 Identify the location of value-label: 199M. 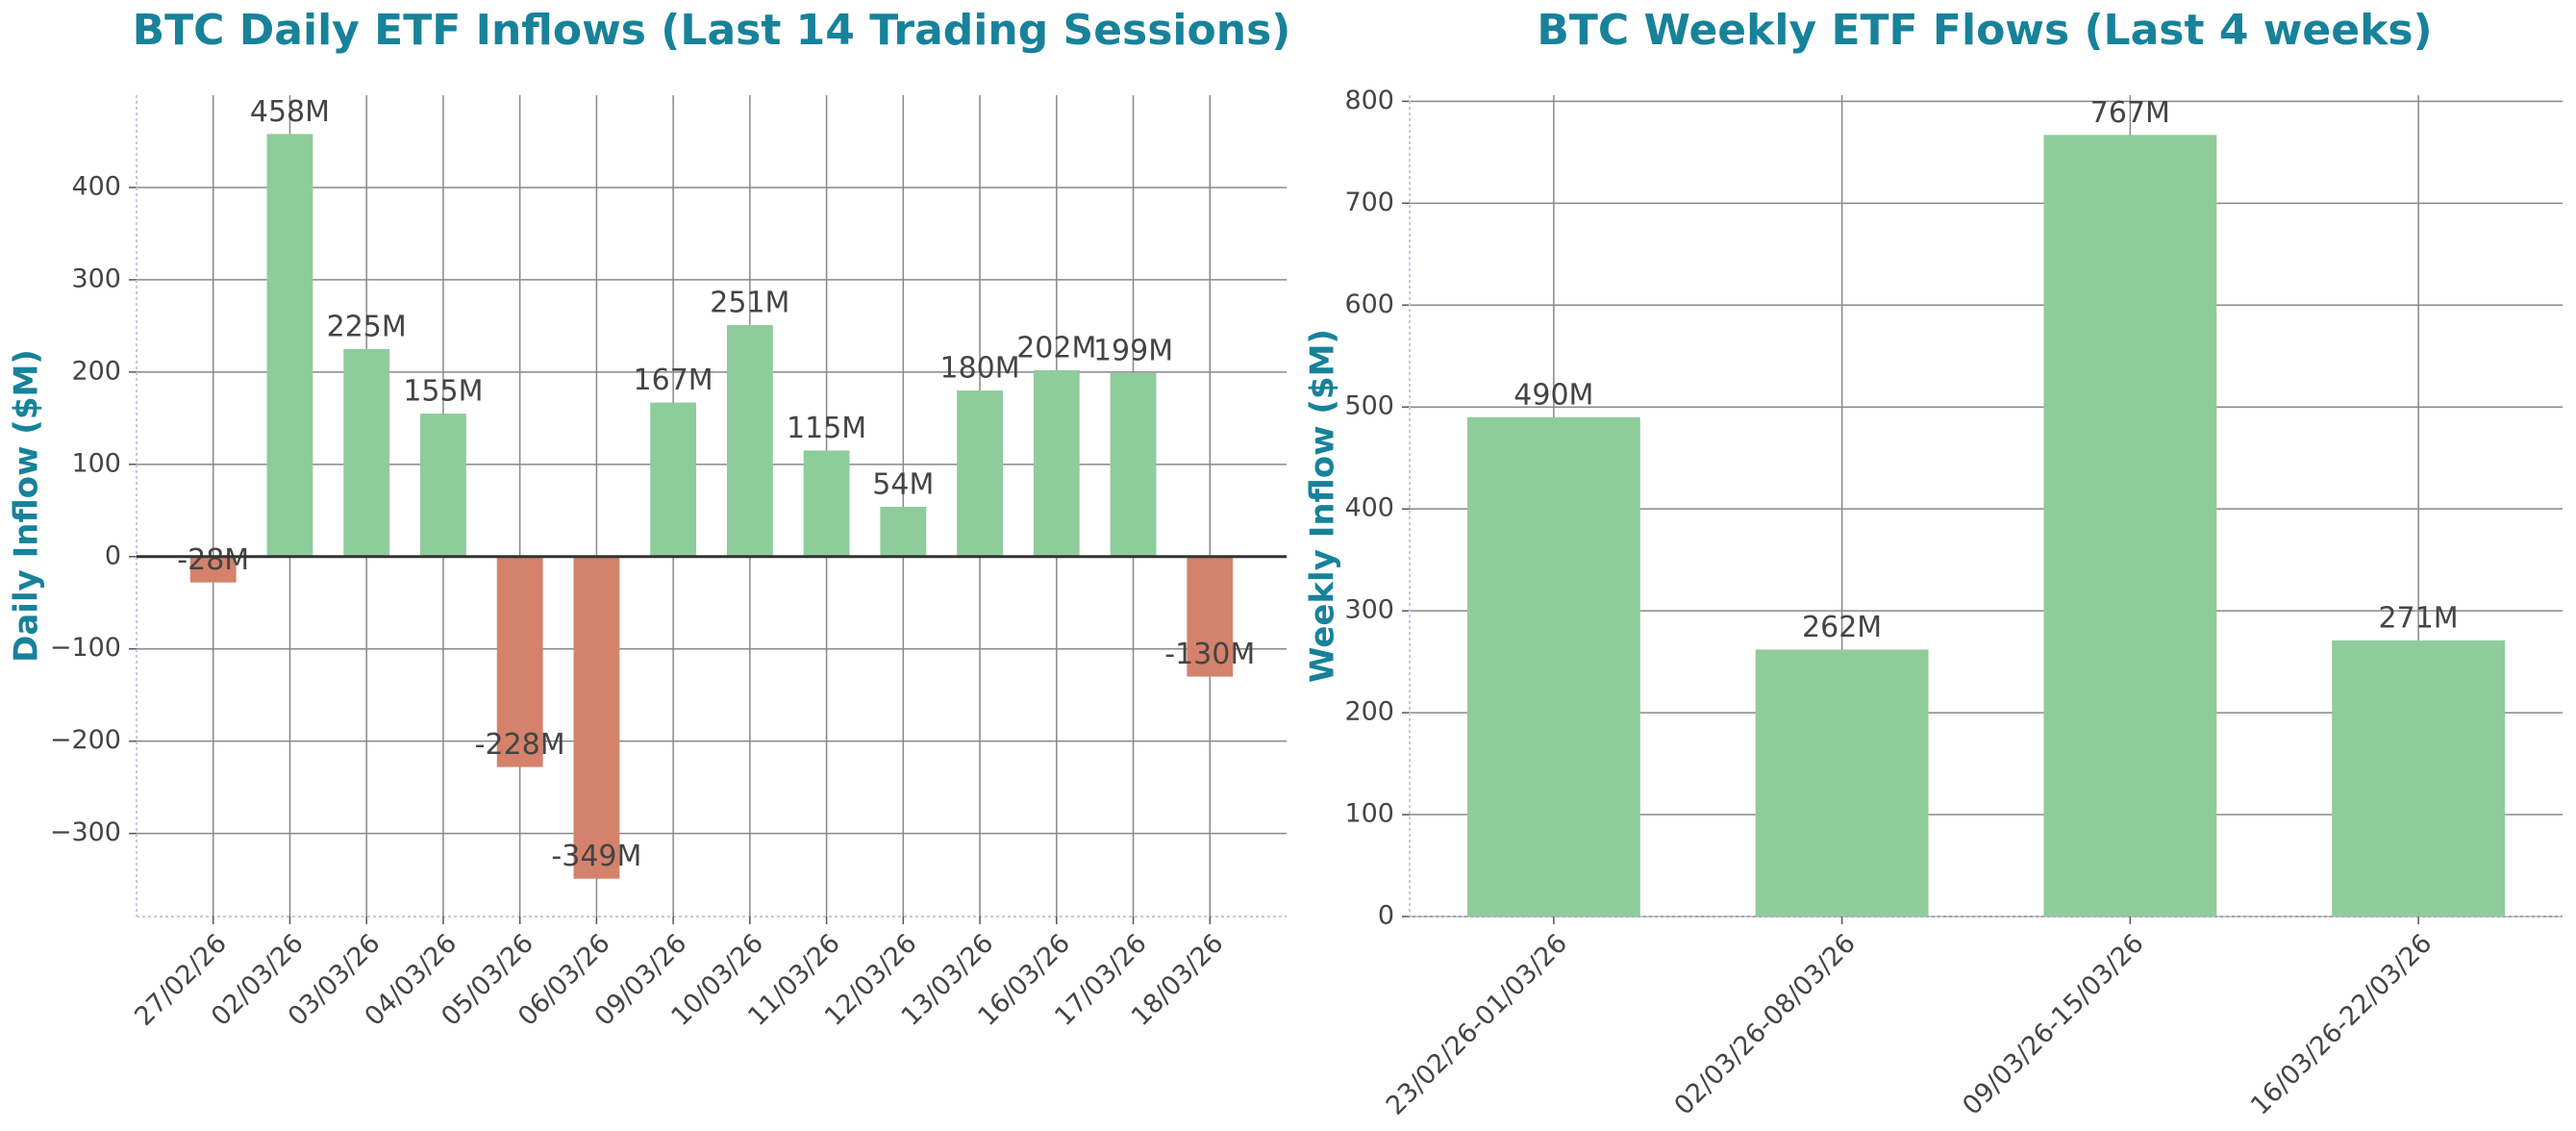
(1133, 350).